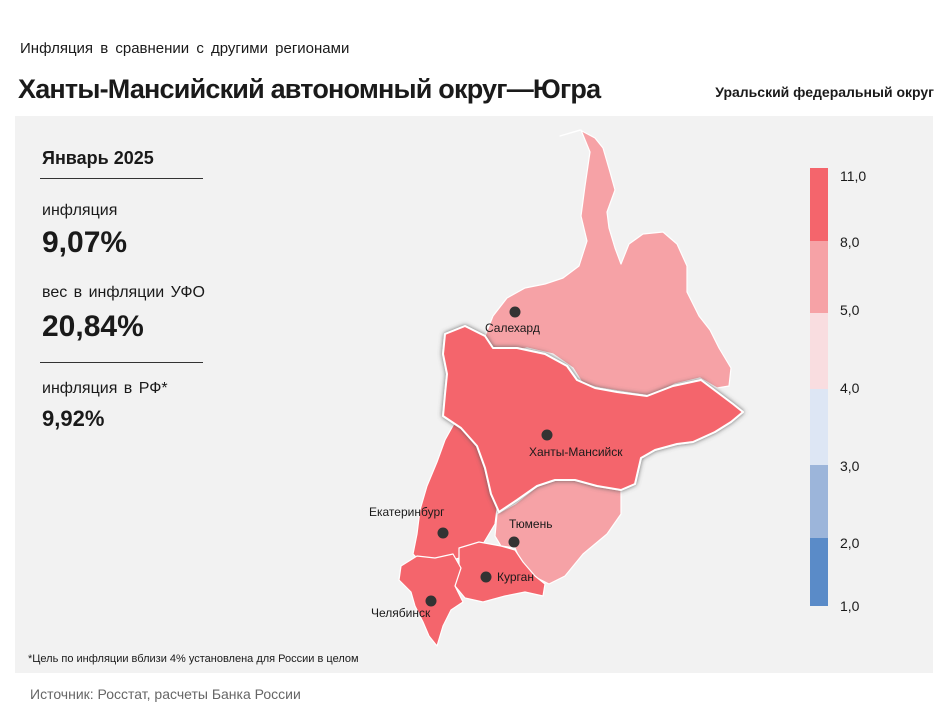  I want to click on weight-label: вес в инфляции УФО, so click(123, 292).